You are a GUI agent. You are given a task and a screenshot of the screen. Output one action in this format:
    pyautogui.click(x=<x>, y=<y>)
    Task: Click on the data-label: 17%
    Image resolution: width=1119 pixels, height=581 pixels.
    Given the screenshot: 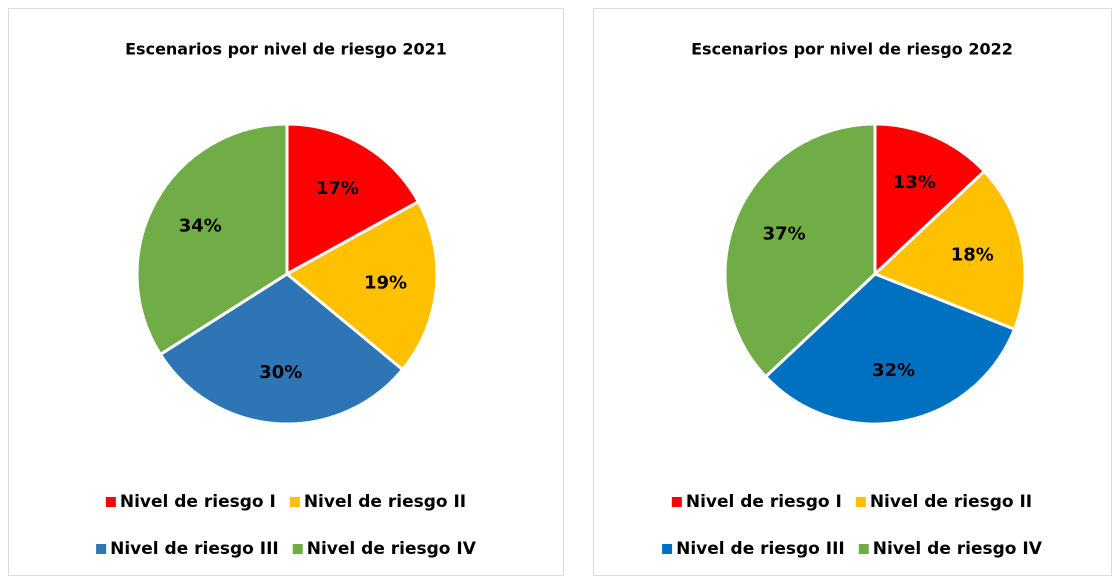 What is the action you would take?
    pyautogui.click(x=337, y=188)
    